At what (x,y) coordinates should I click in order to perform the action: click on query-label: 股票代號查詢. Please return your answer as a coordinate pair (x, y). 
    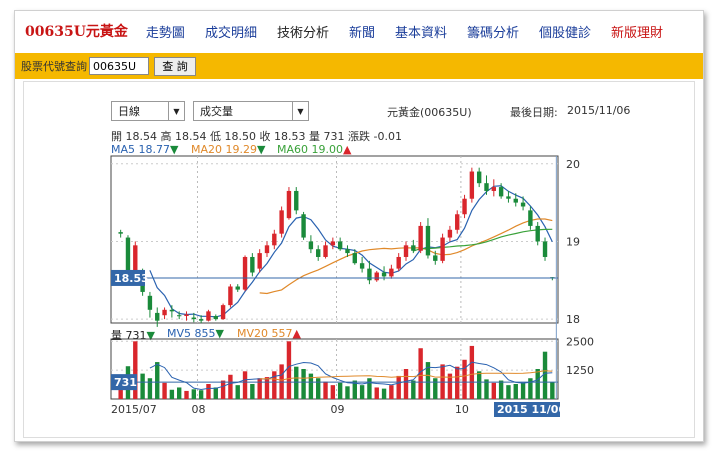
    Looking at the image, I should click on (54, 66).